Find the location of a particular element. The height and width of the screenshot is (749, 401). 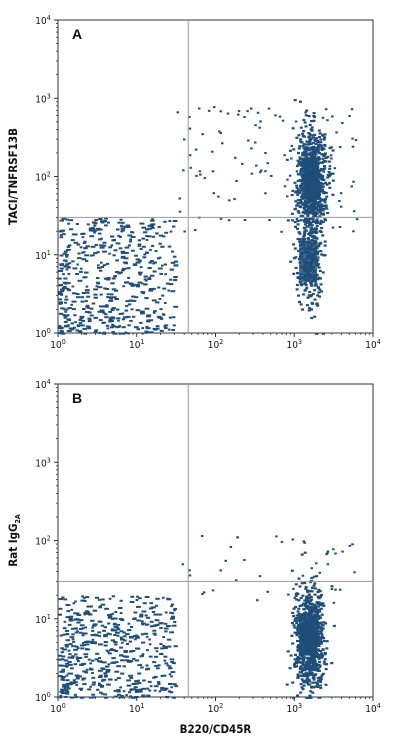

x-tick-exponent: 3 is located at coordinates (300, 342).